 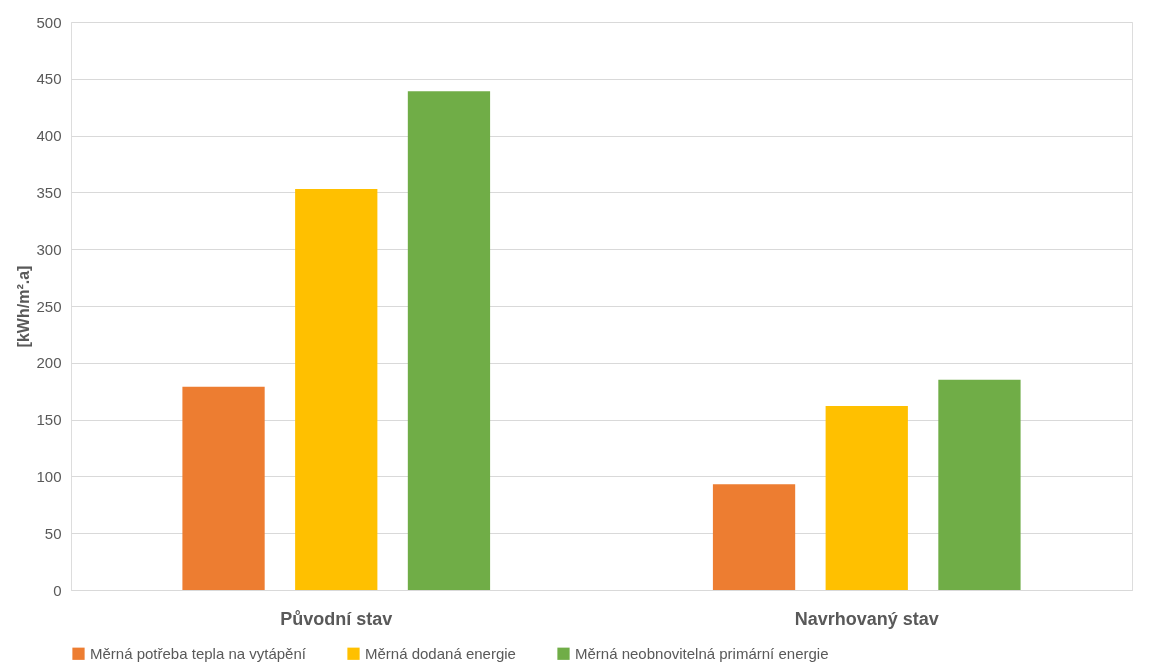 I want to click on y-tick-label: 400, so click(x=49, y=136).